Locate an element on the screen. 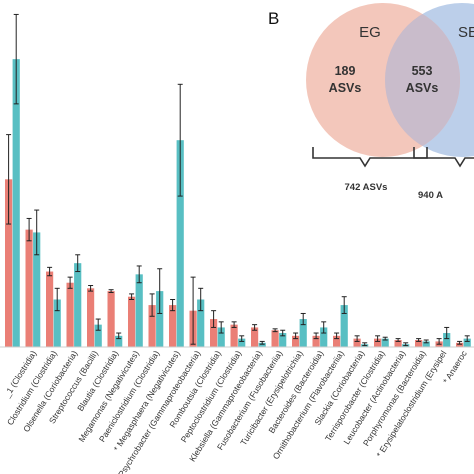  venn-count-eg-only: 189 is located at coordinates (345, 71).